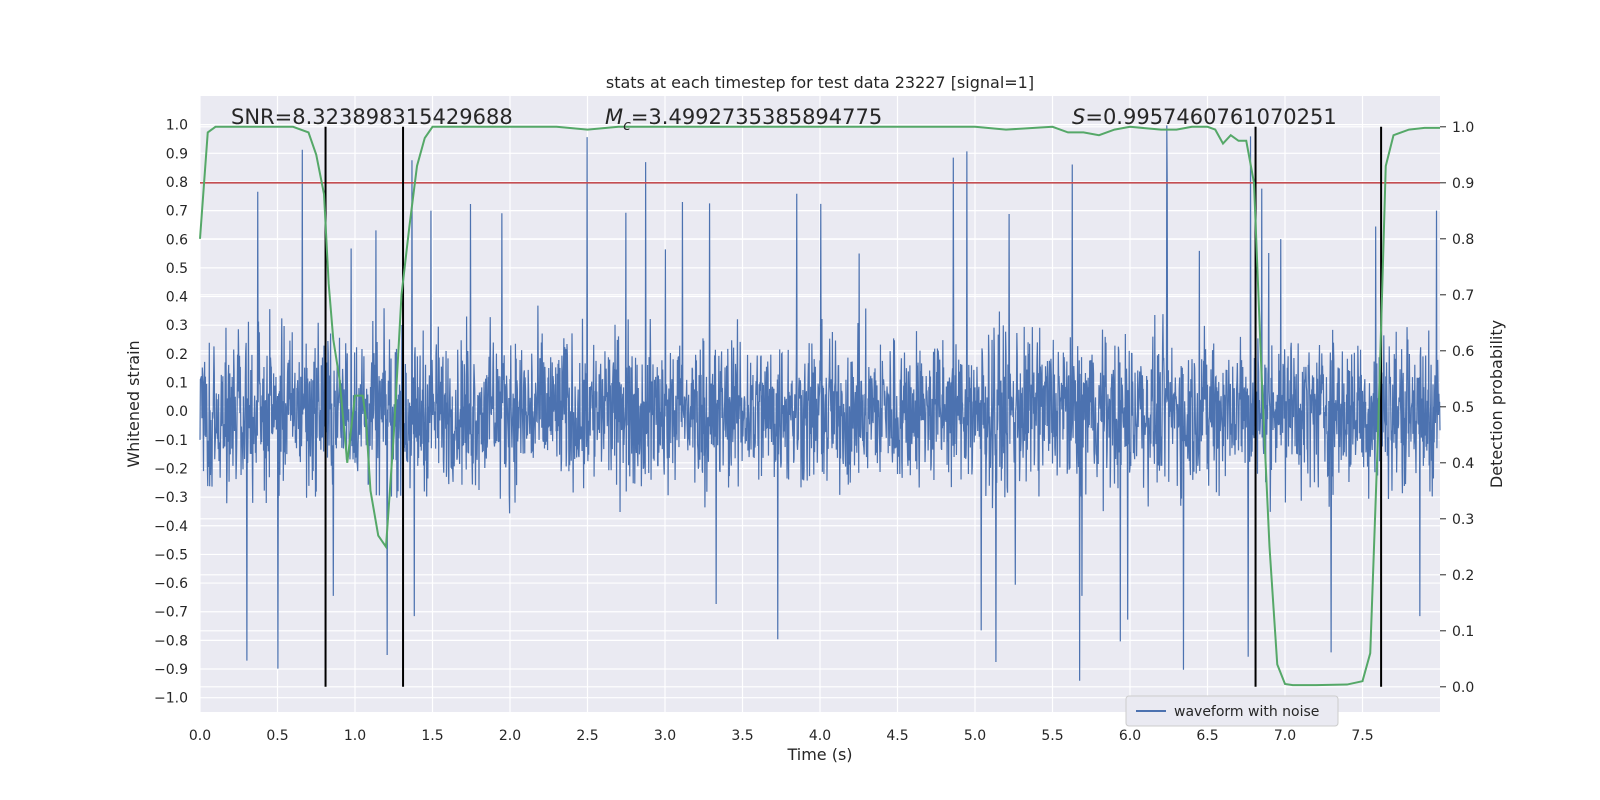  Describe the element at coordinates (171, 527) in the screenshot. I see `y-tick-label: −0.4` at that location.